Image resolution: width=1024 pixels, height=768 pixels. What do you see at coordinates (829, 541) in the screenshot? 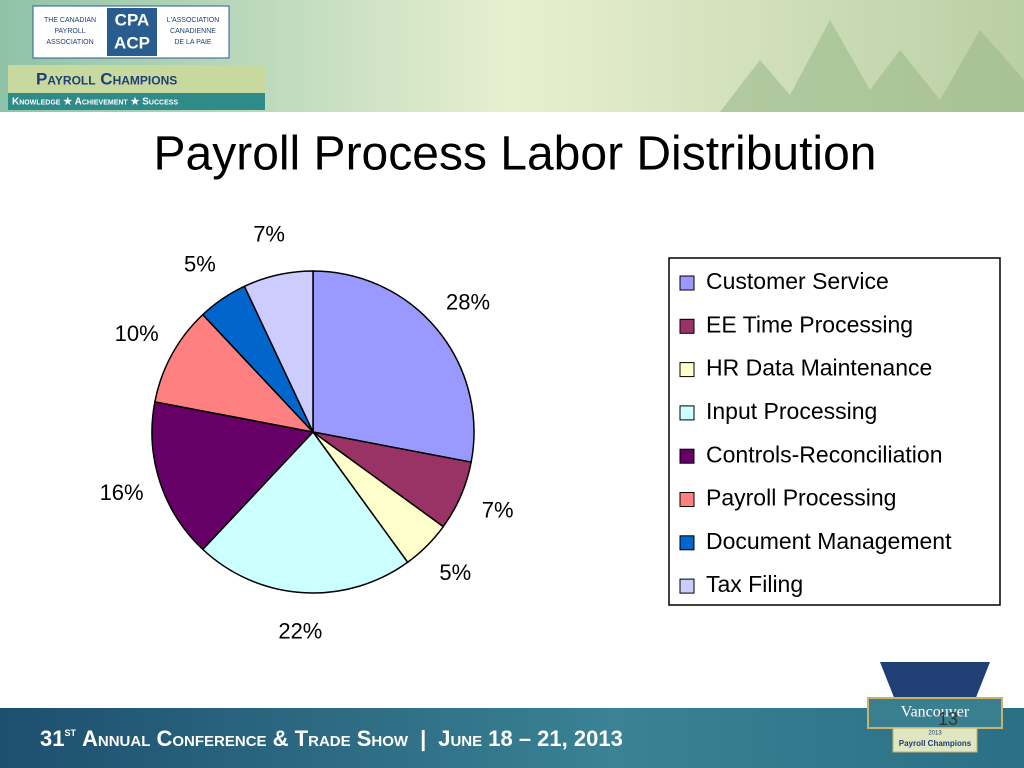
I see `legend-label: Document Management` at bounding box center [829, 541].